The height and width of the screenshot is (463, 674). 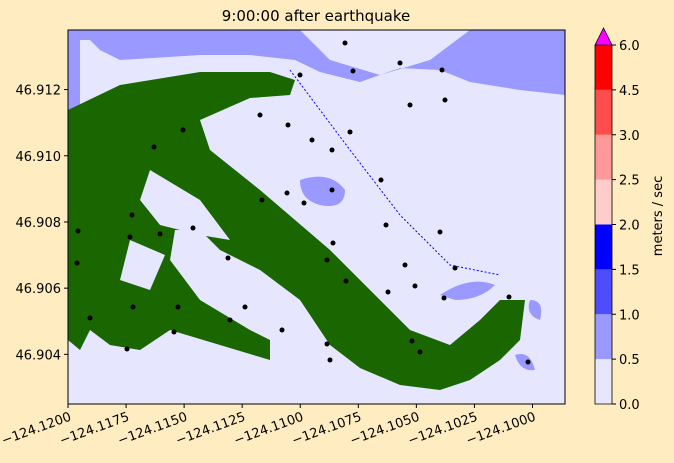 What do you see at coordinates (603, 36) in the screenshot?
I see `colorbar-extend` at bounding box center [603, 36].